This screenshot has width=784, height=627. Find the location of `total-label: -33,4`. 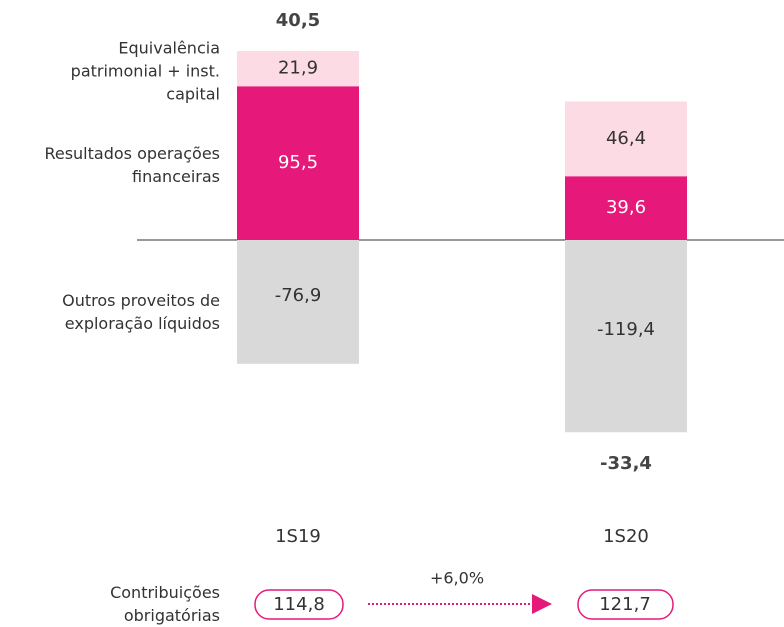

total-label: -33,4 is located at coordinates (626, 463).